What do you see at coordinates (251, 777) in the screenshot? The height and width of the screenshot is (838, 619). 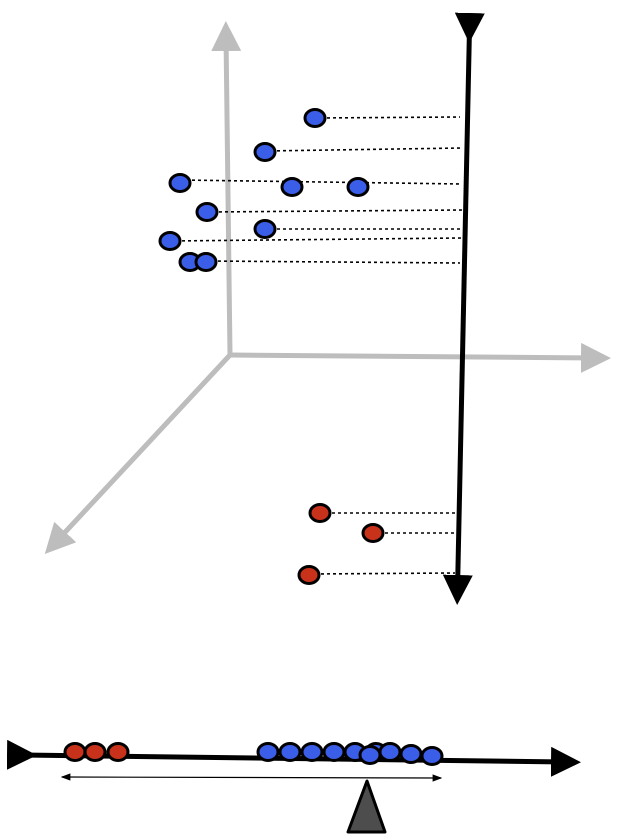 I see `spread-arrow` at bounding box center [251, 777].